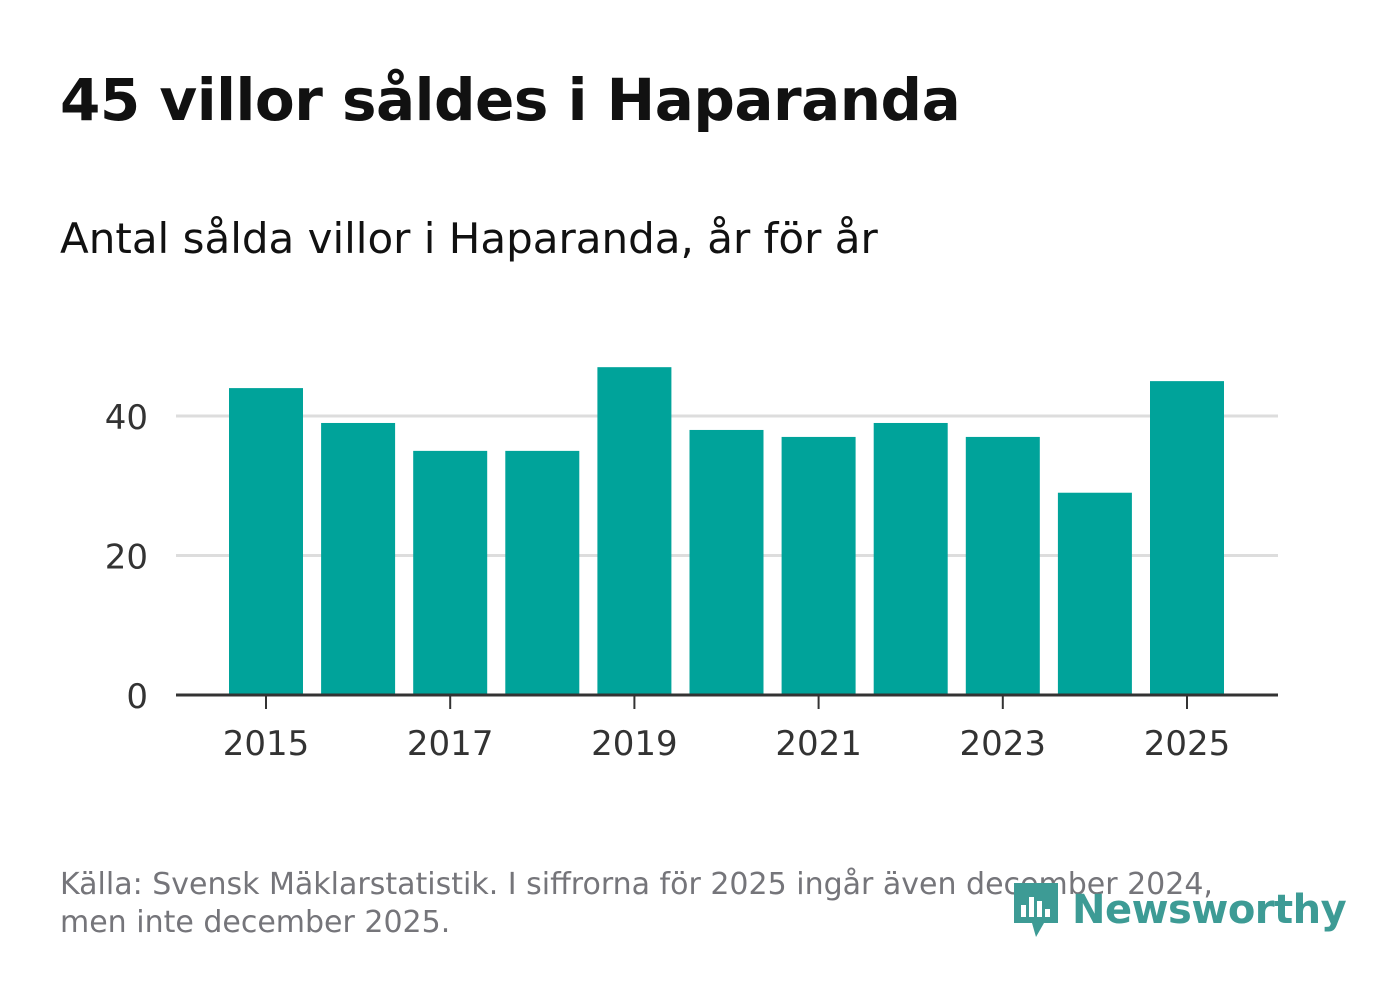  I want to click on bar-2017, so click(450, 572).